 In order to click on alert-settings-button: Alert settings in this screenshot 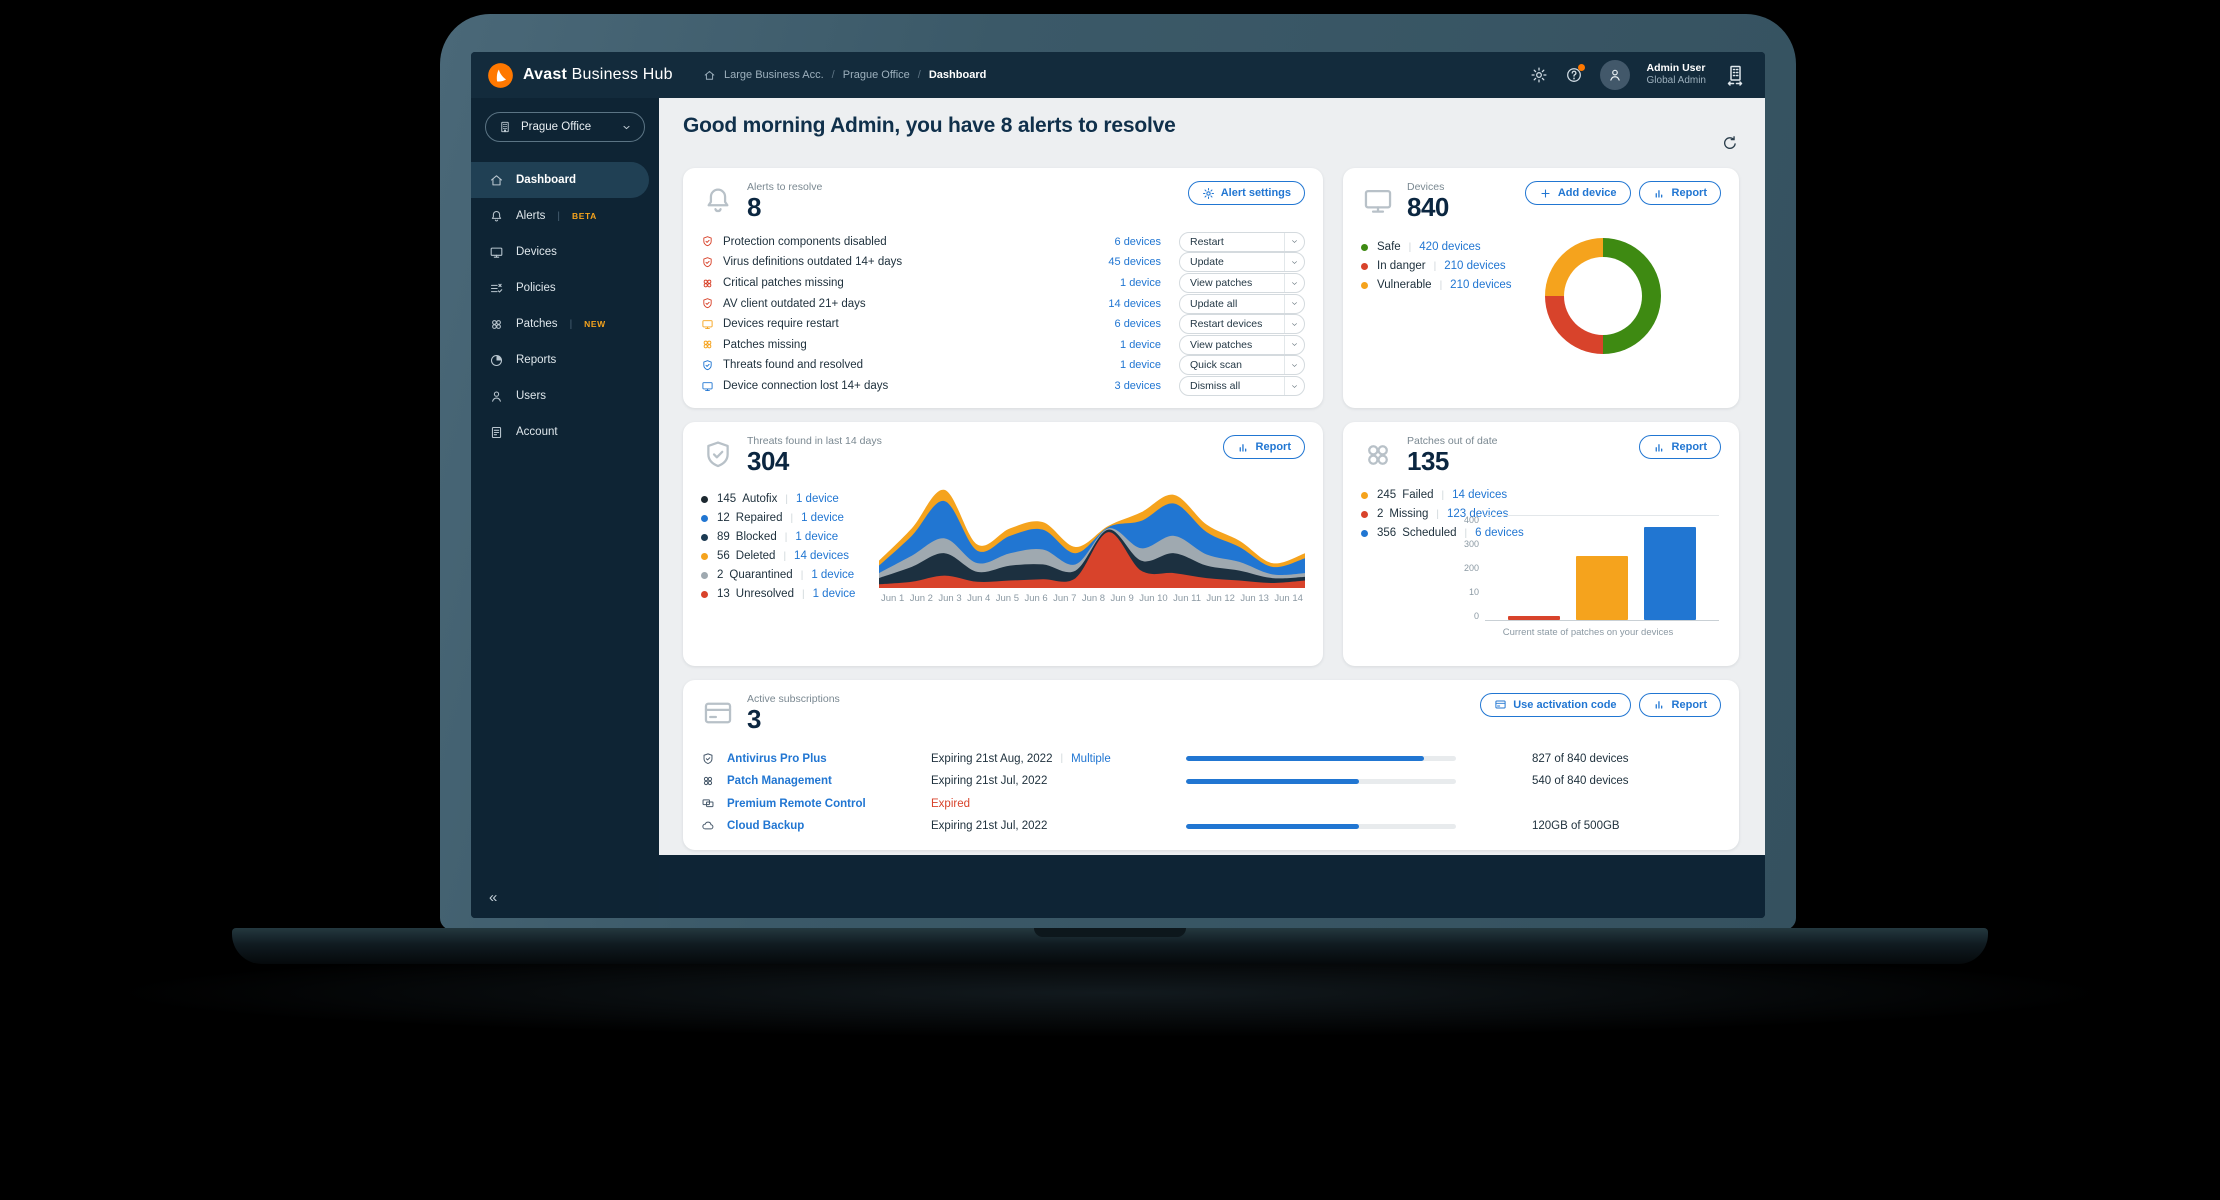, I will do `click(1246, 193)`.